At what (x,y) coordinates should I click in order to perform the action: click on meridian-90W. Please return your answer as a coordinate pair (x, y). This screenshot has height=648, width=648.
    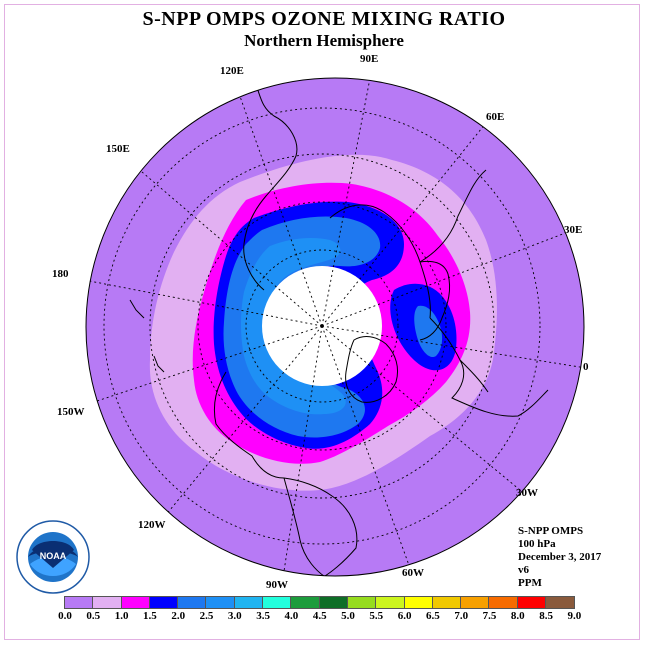
    Looking at the image, I should click on (302, 450).